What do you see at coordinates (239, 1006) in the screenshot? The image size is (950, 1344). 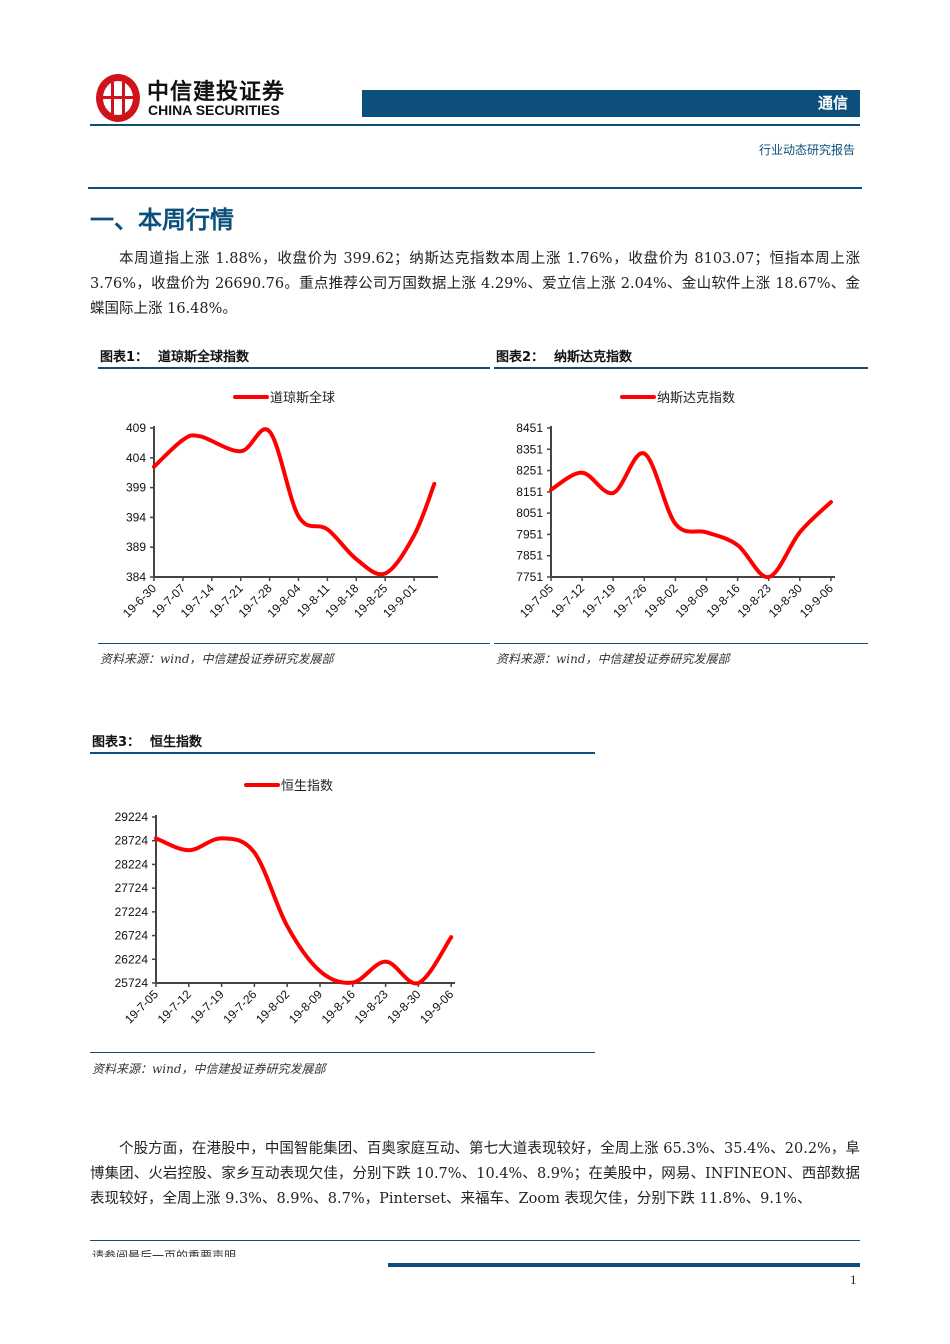 I see `x-tick-label: 19-7-26` at bounding box center [239, 1006].